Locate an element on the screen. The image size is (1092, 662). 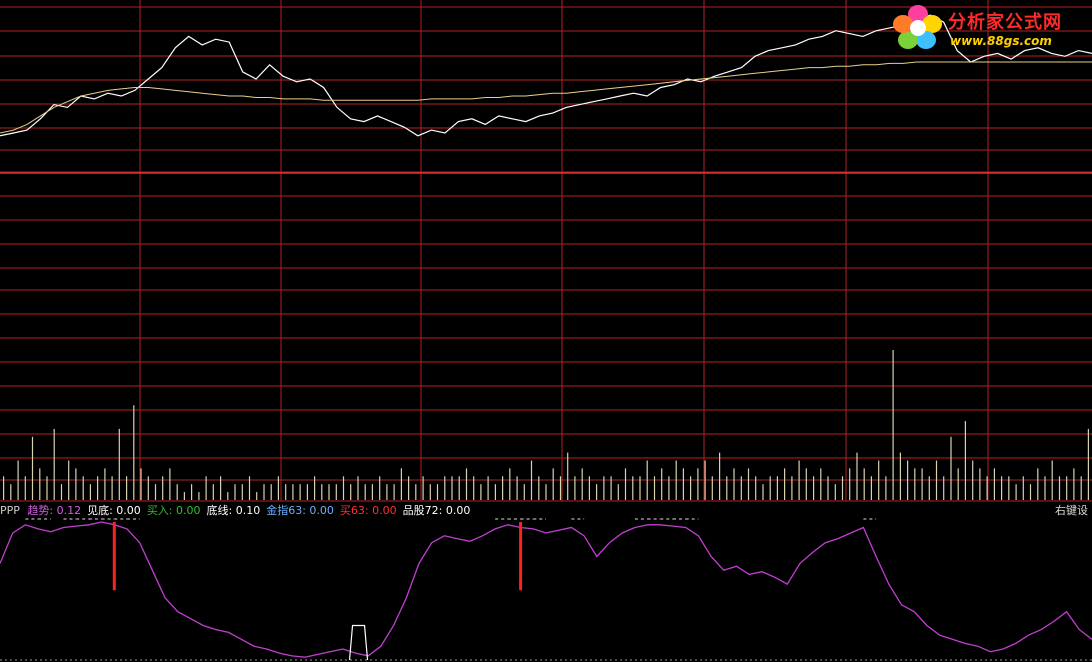
indicator-item-3: 底线: 0.10 is located at coordinates (233, 510).